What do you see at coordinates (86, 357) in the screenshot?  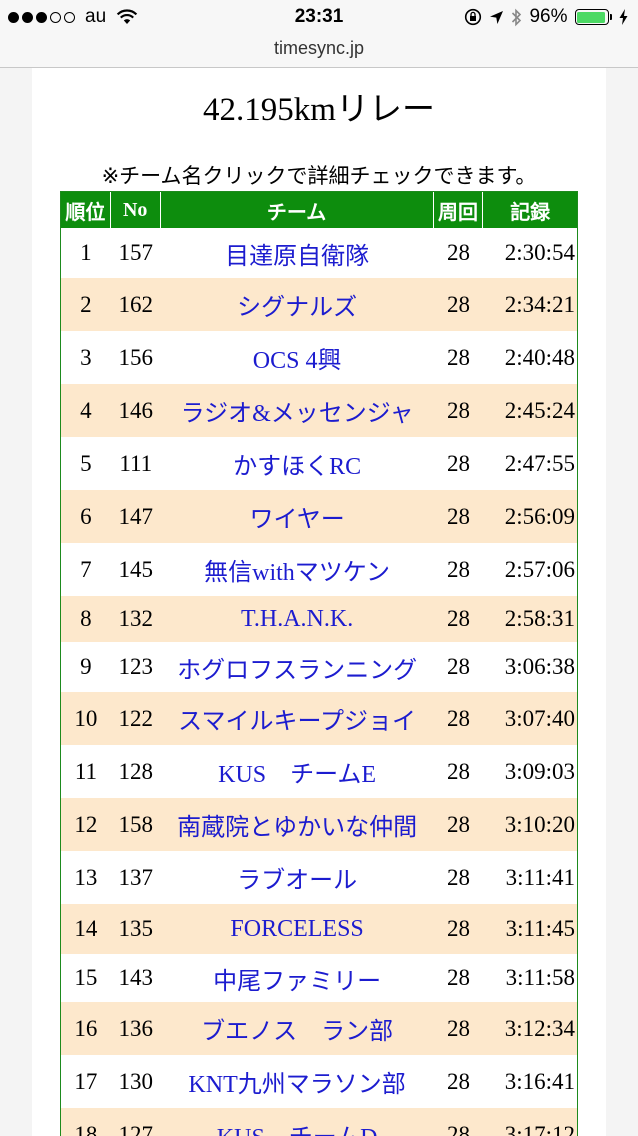 I see `cell-rank: 3` at bounding box center [86, 357].